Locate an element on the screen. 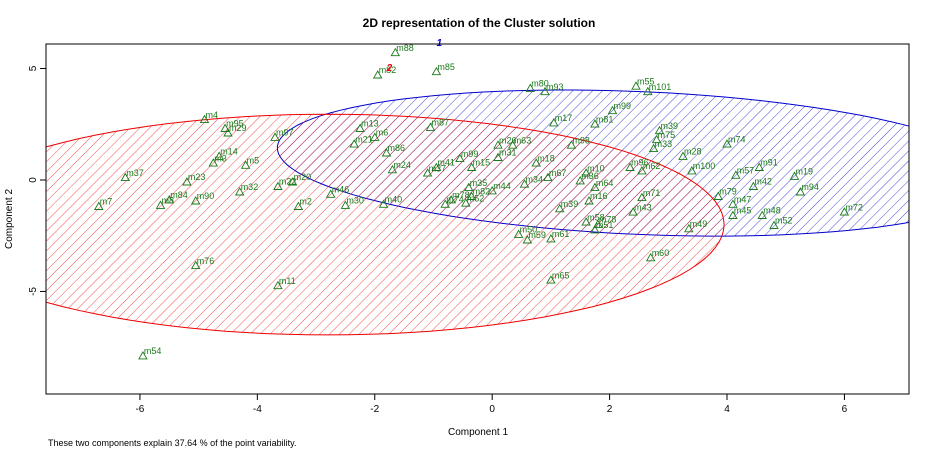  point-m72: m72 is located at coordinates (851, 209).